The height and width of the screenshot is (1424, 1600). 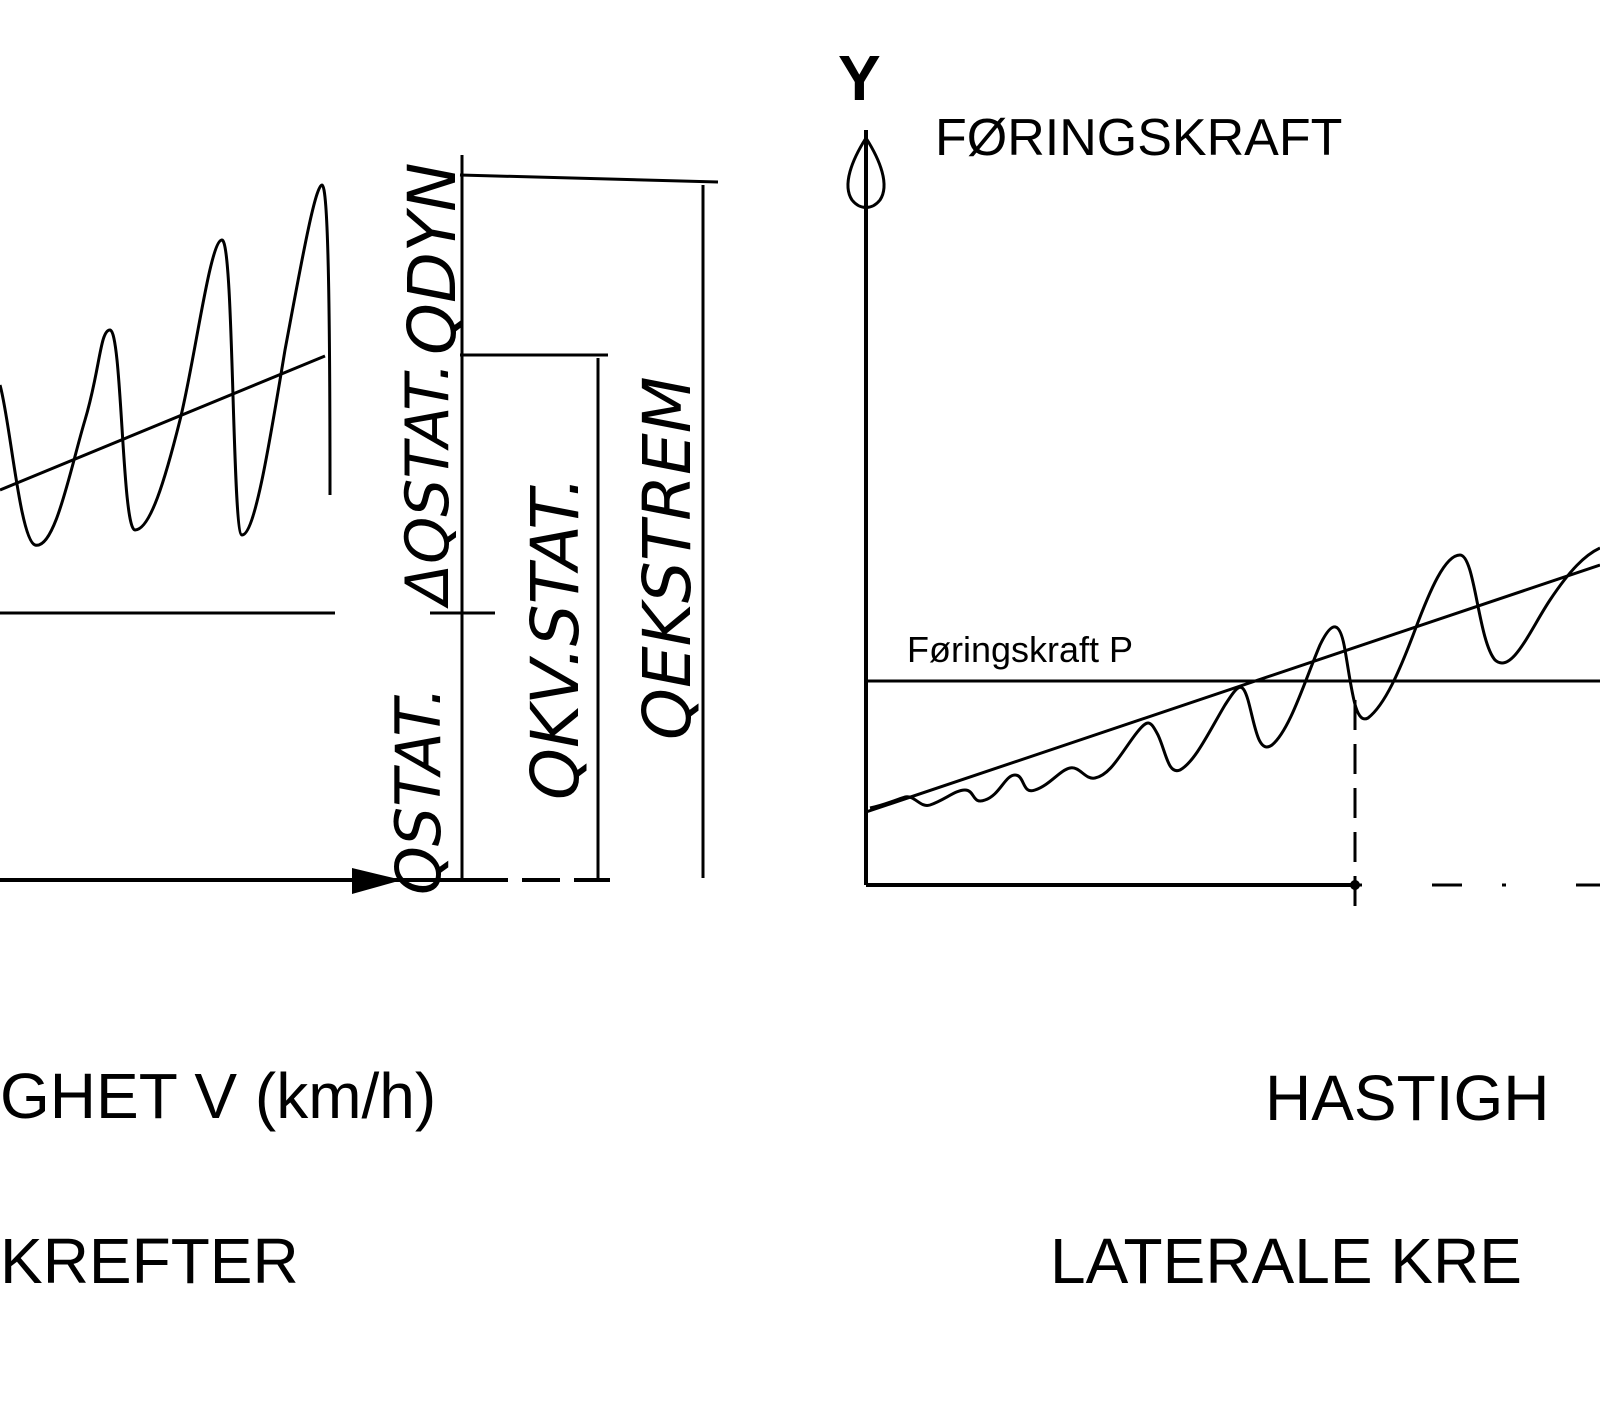 What do you see at coordinates (667, 558) in the screenshot?
I see `label-q-ekstrem: QEKSTREM` at bounding box center [667, 558].